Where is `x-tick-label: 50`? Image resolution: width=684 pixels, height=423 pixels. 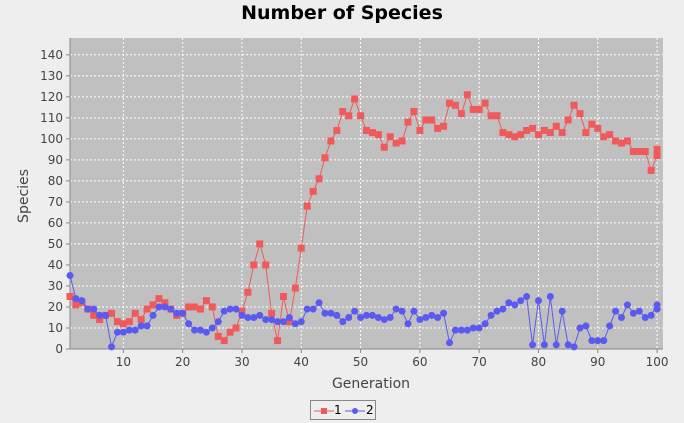 x-tick-label: 50 is located at coordinates (360, 362).